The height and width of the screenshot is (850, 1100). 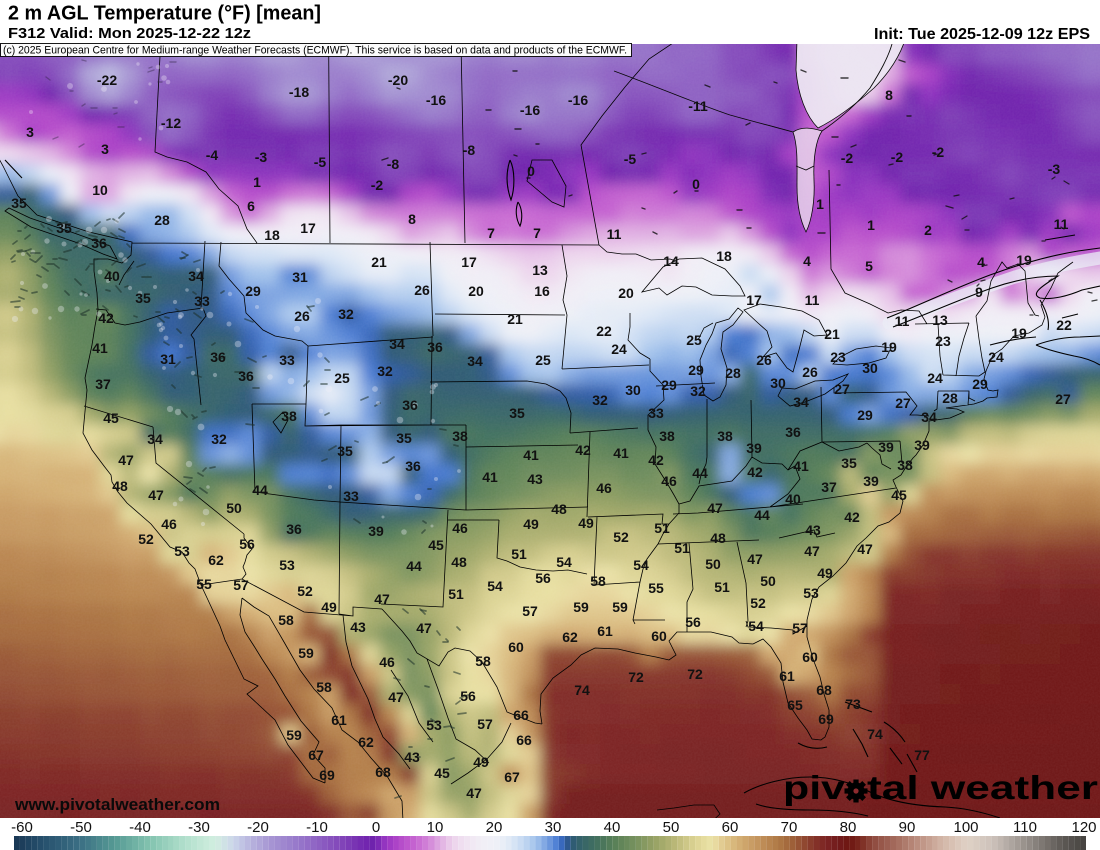 I want to click on svg-text: -30, so click(x=199, y=827).